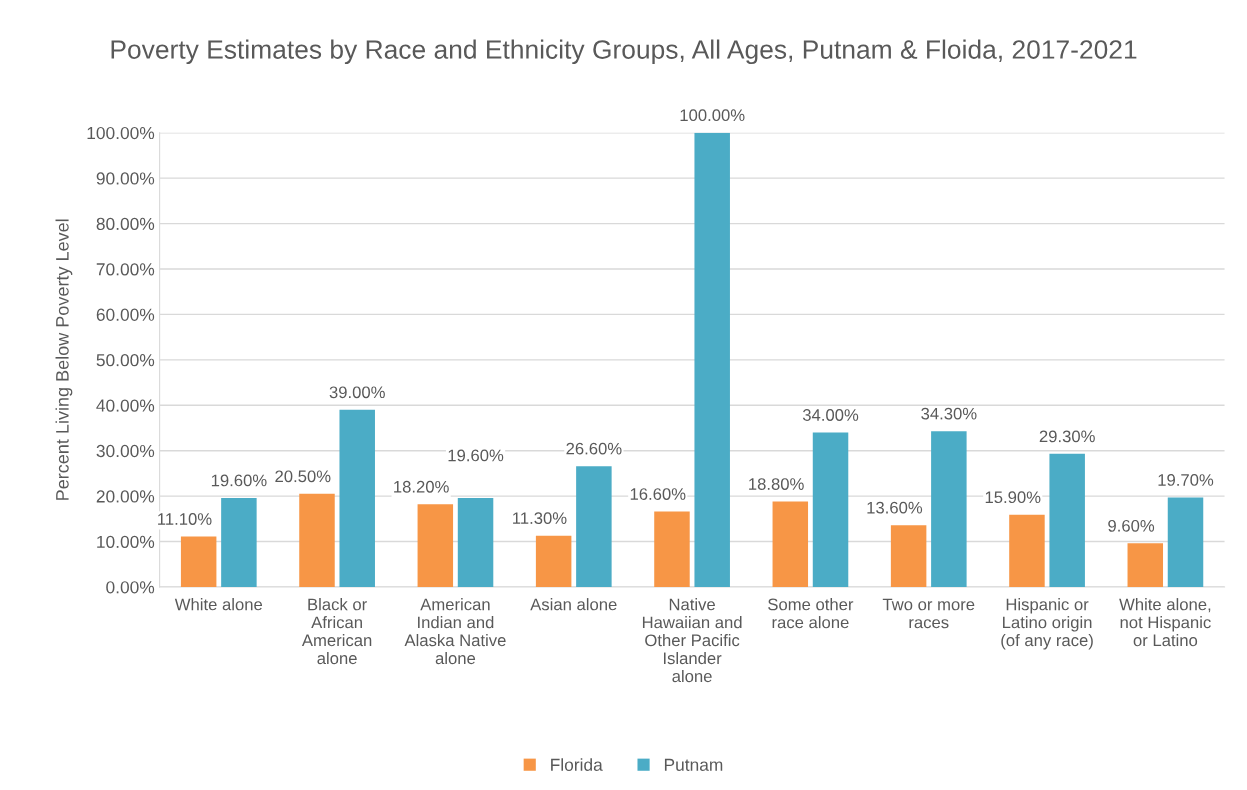  I want to click on data-label: 39.00%, so click(357, 392).